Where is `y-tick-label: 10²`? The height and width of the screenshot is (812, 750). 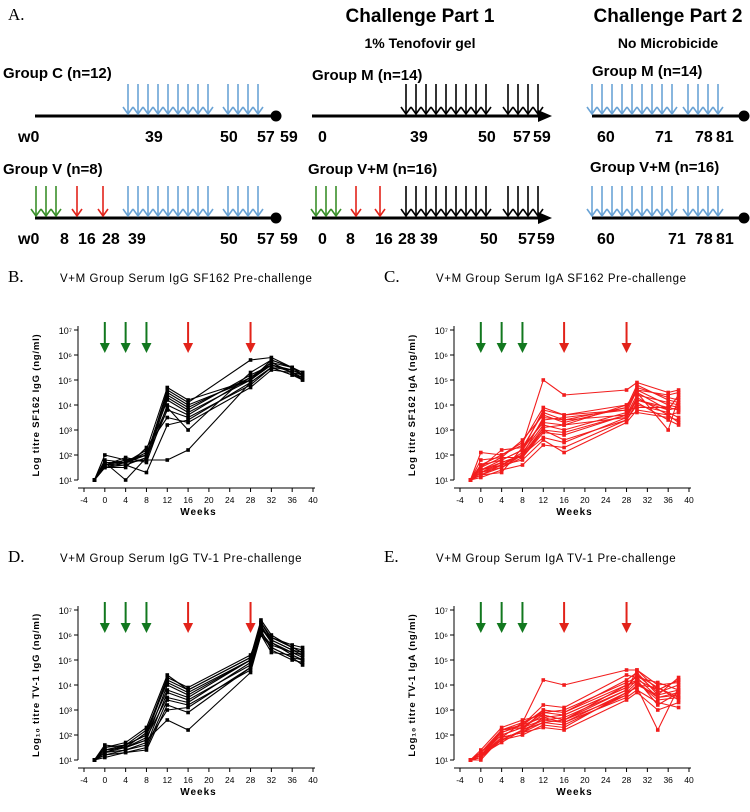
y-tick-label: 10² is located at coordinates (441, 456).